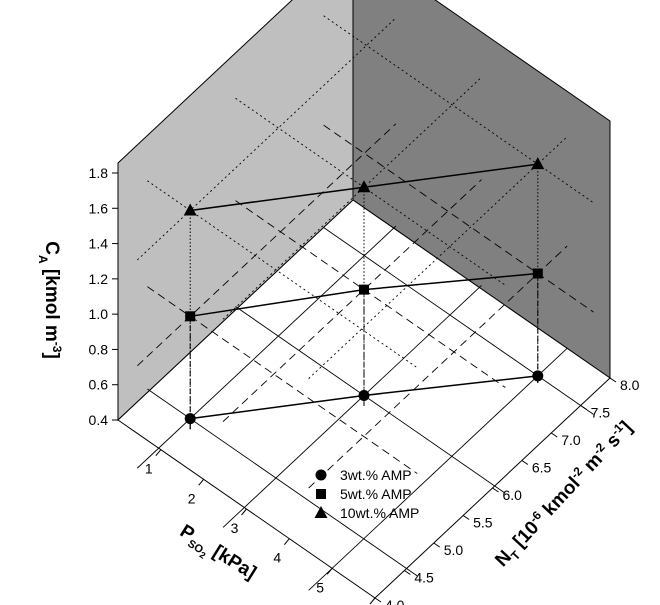  What do you see at coordinates (203, 555) in the screenshot?
I see `p-axis-label-part: 2` at bounding box center [203, 555].